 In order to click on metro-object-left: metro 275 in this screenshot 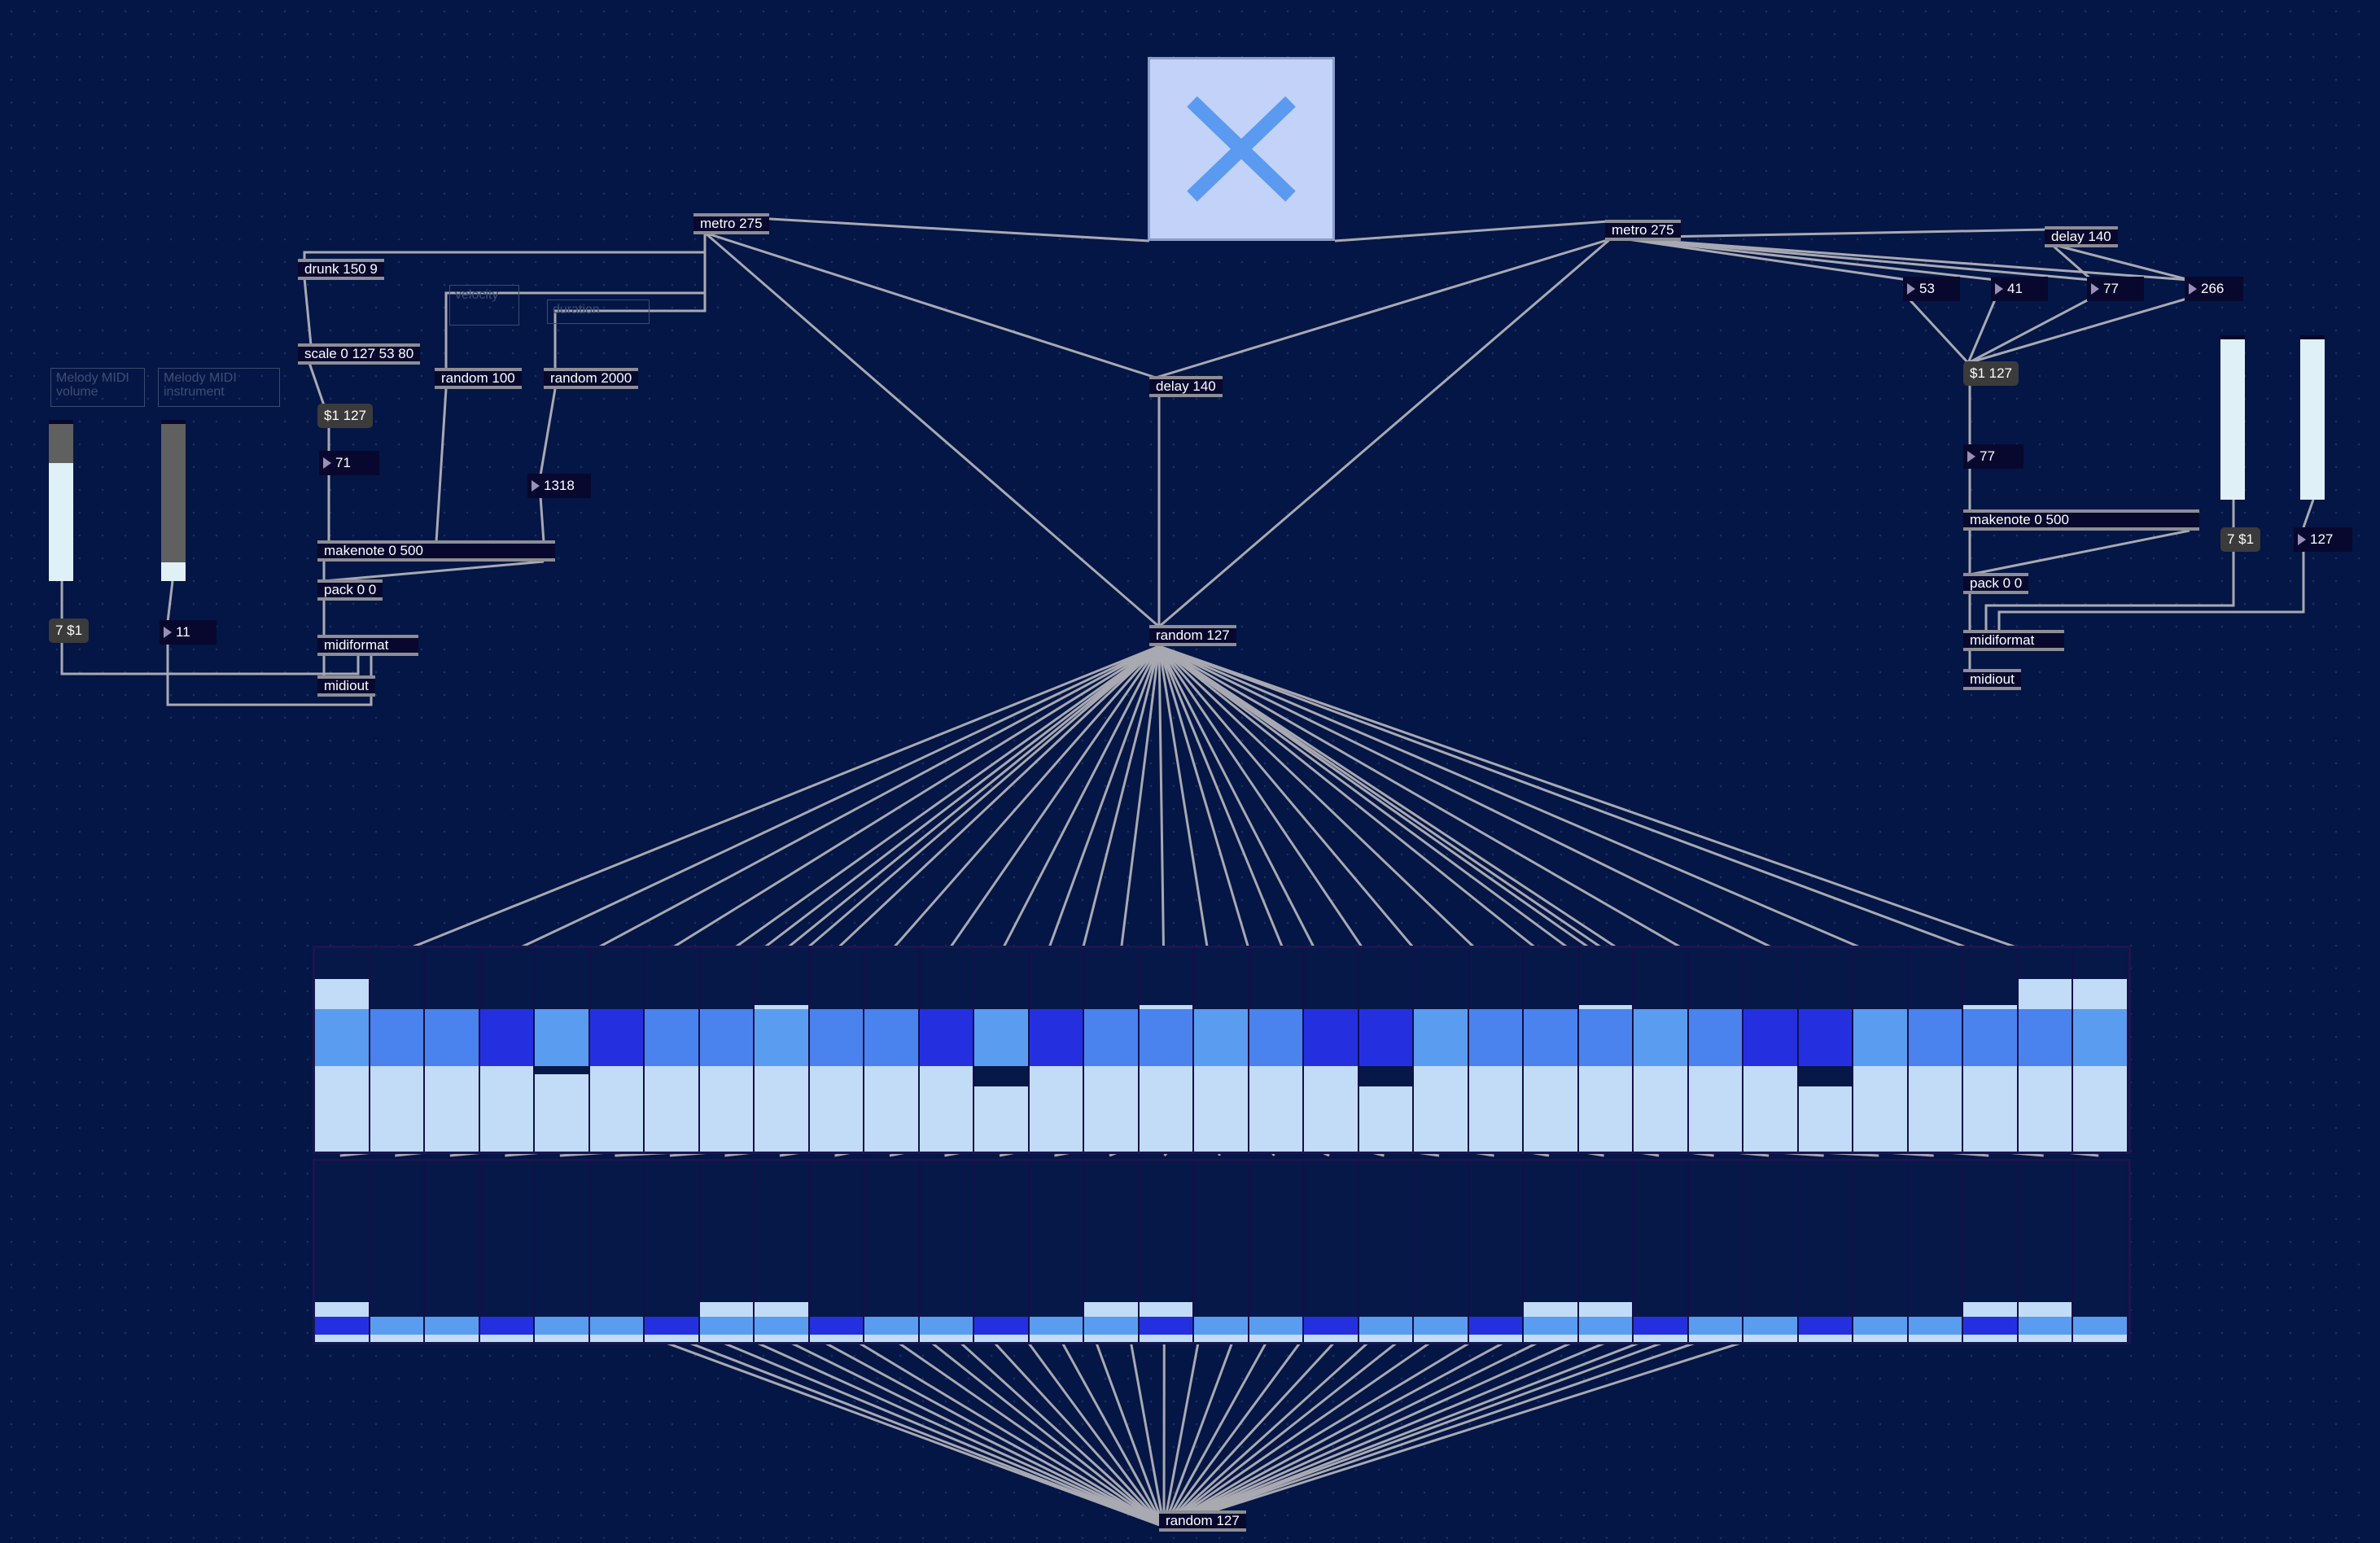, I will do `click(731, 223)`.